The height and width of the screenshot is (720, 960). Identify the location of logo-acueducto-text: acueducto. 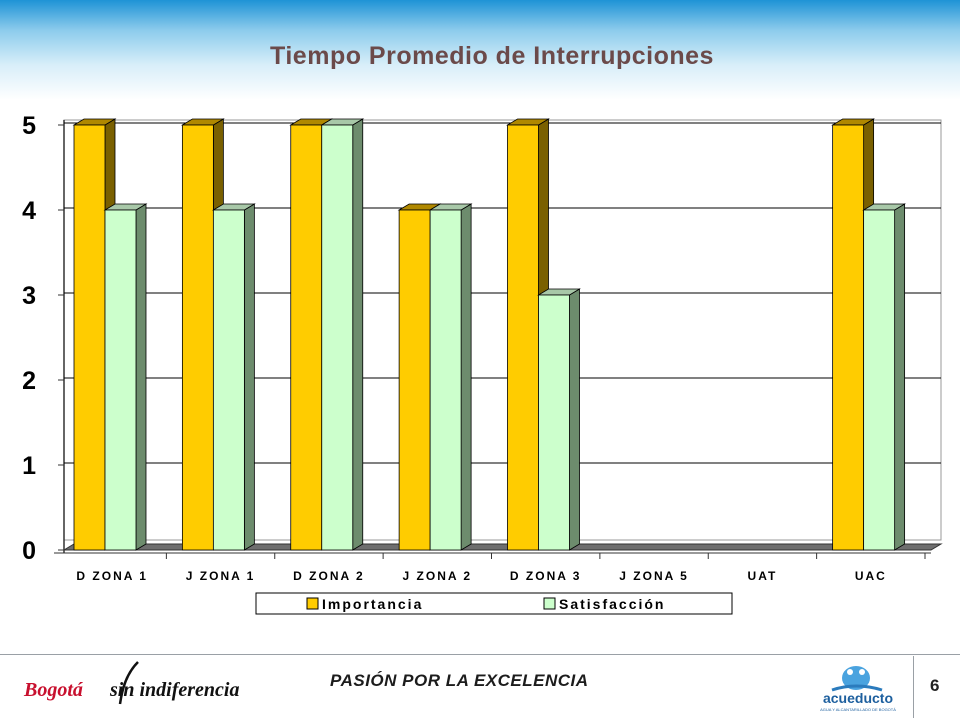
(858, 698).